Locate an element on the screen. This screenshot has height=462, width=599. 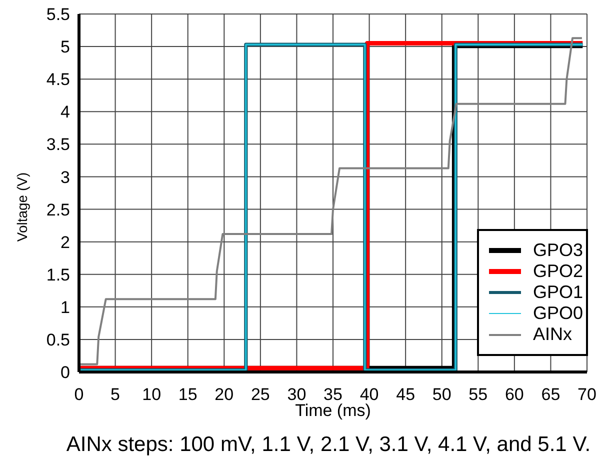
x-tick-label: 60 is located at coordinates (514, 394).